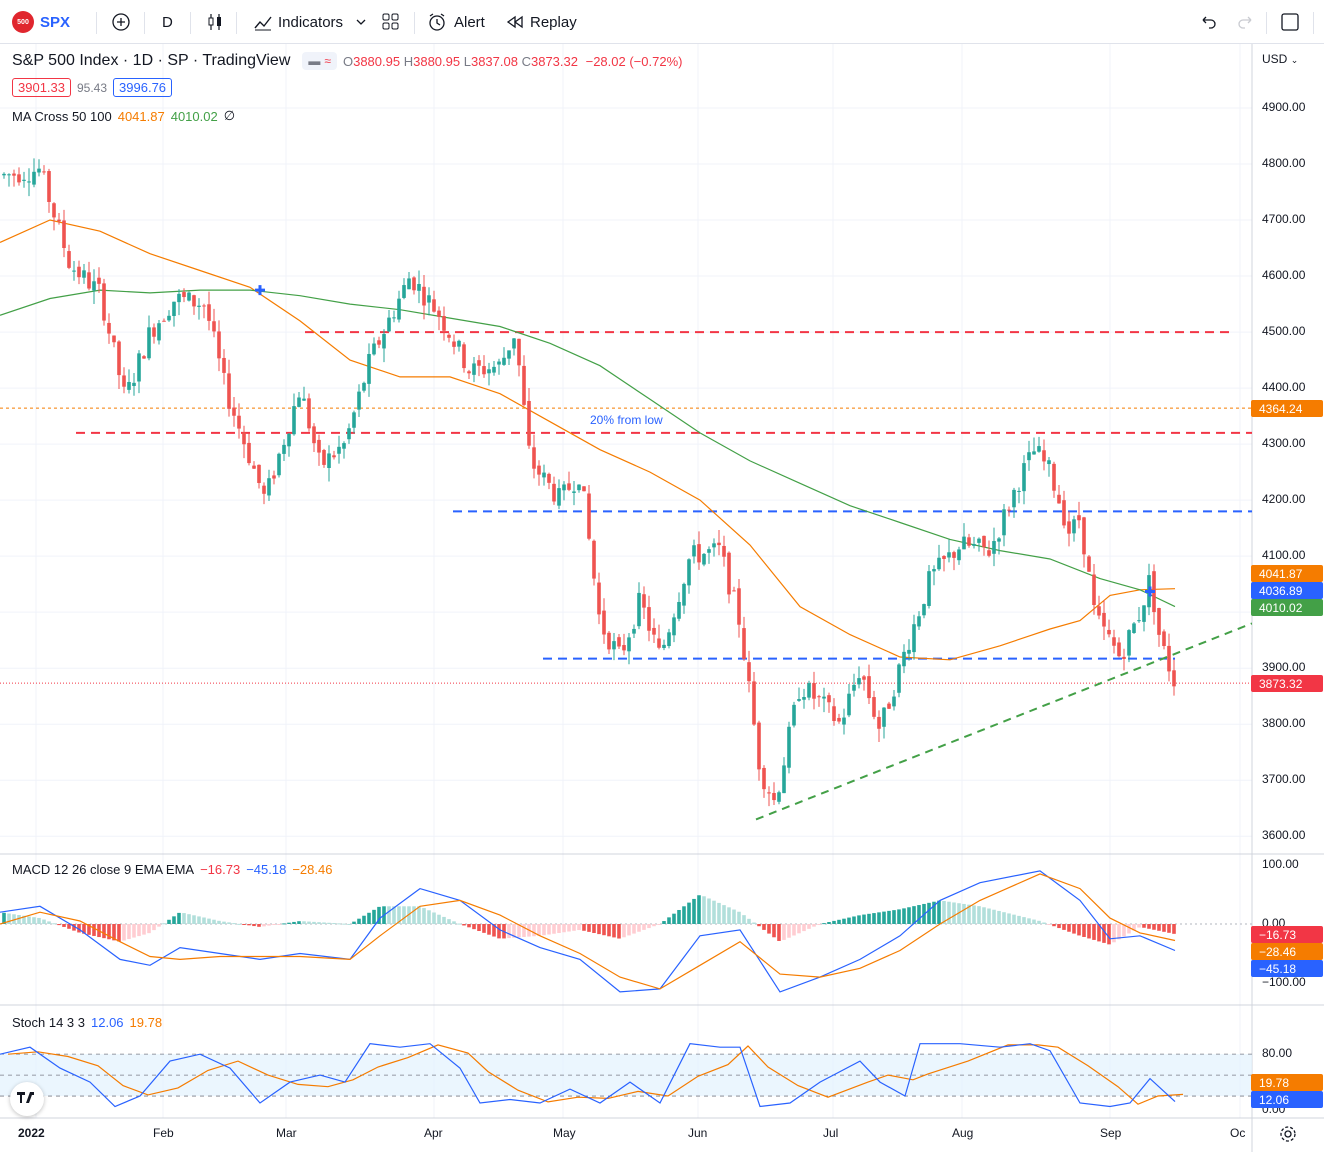  Describe the element at coordinates (455, 22) in the screenshot. I see `alert-button: Alert` at that location.